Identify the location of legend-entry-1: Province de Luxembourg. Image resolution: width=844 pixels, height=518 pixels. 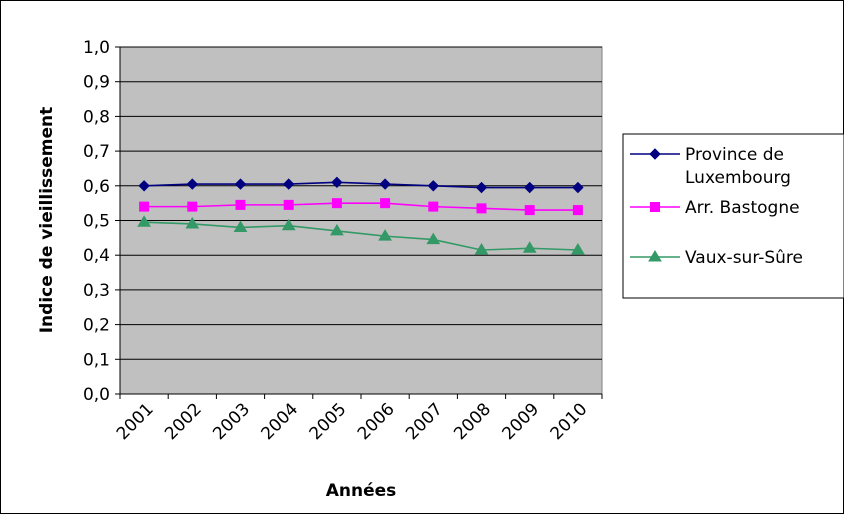
(710, 166).